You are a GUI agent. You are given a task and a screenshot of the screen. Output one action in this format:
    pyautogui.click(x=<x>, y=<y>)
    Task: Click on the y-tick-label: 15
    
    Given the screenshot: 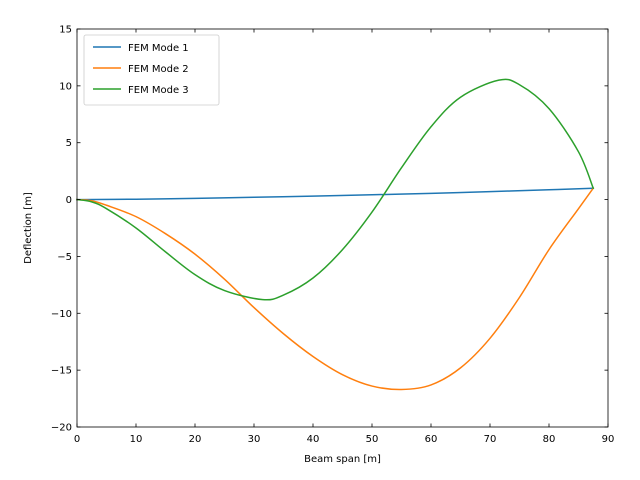 What is the action you would take?
    pyautogui.click(x=65, y=30)
    